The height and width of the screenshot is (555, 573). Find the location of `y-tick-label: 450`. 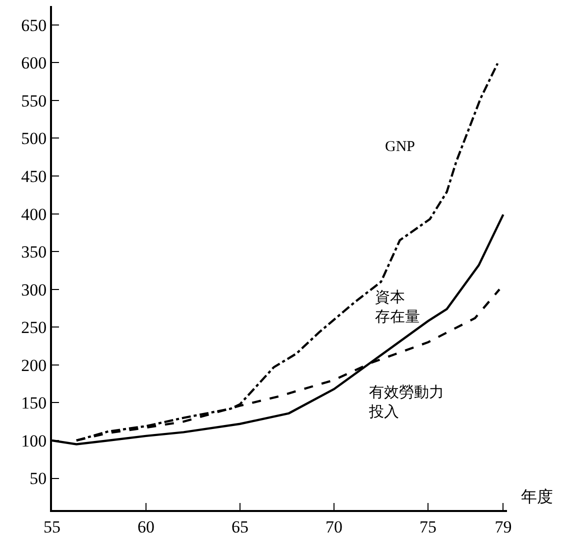

y-tick-label: 450 is located at coordinates (34, 176).